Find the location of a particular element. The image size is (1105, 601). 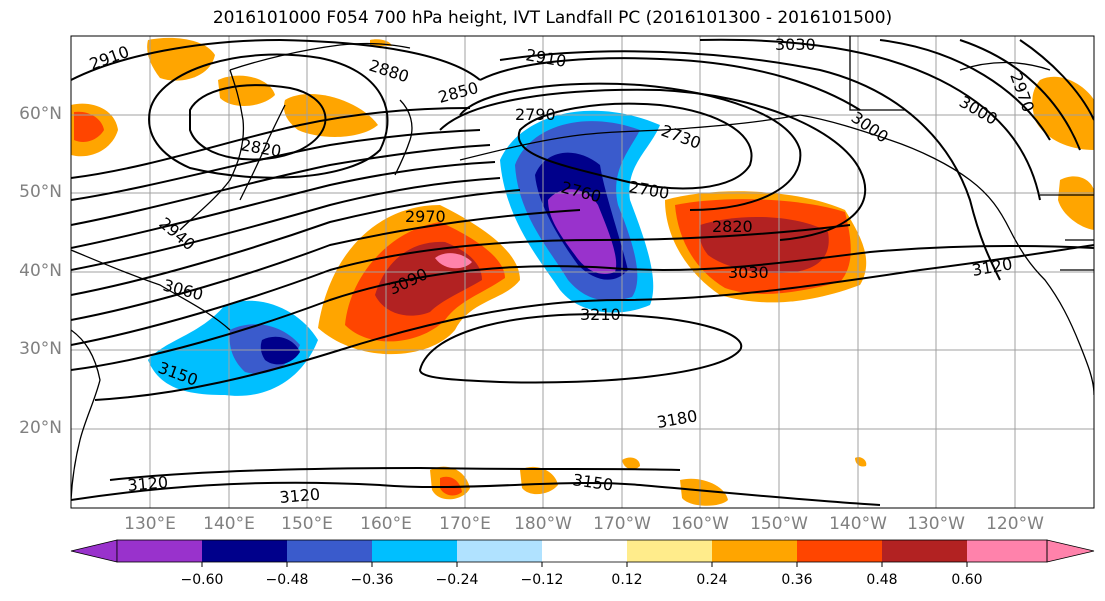

lon-label: 160°E is located at coordinates (386, 524).